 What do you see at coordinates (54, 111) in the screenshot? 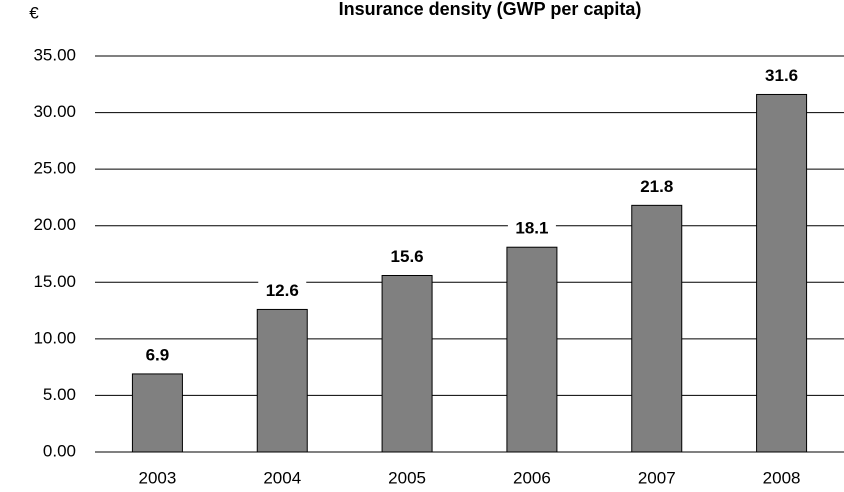
I see `y-tick-label: 30.00` at bounding box center [54, 111].